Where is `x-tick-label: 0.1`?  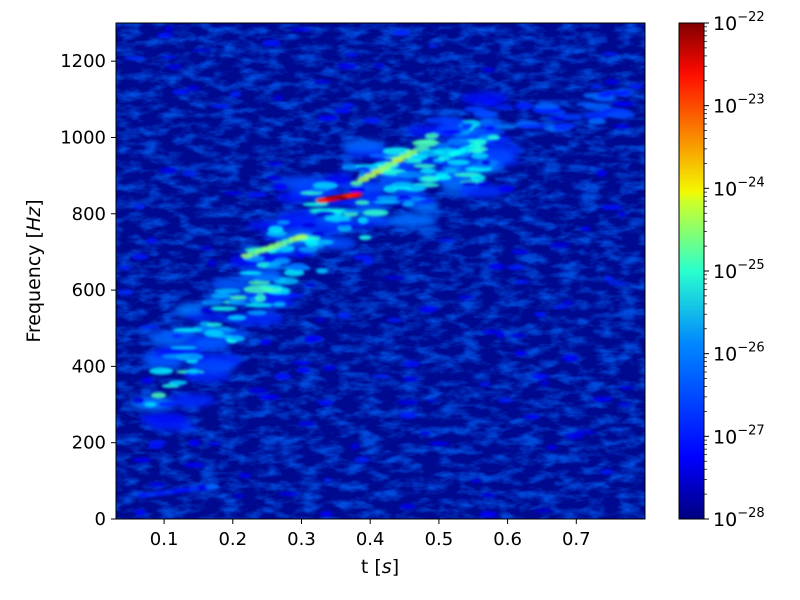
x-tick-label: 0.1 is located at coordinates (164, 539).